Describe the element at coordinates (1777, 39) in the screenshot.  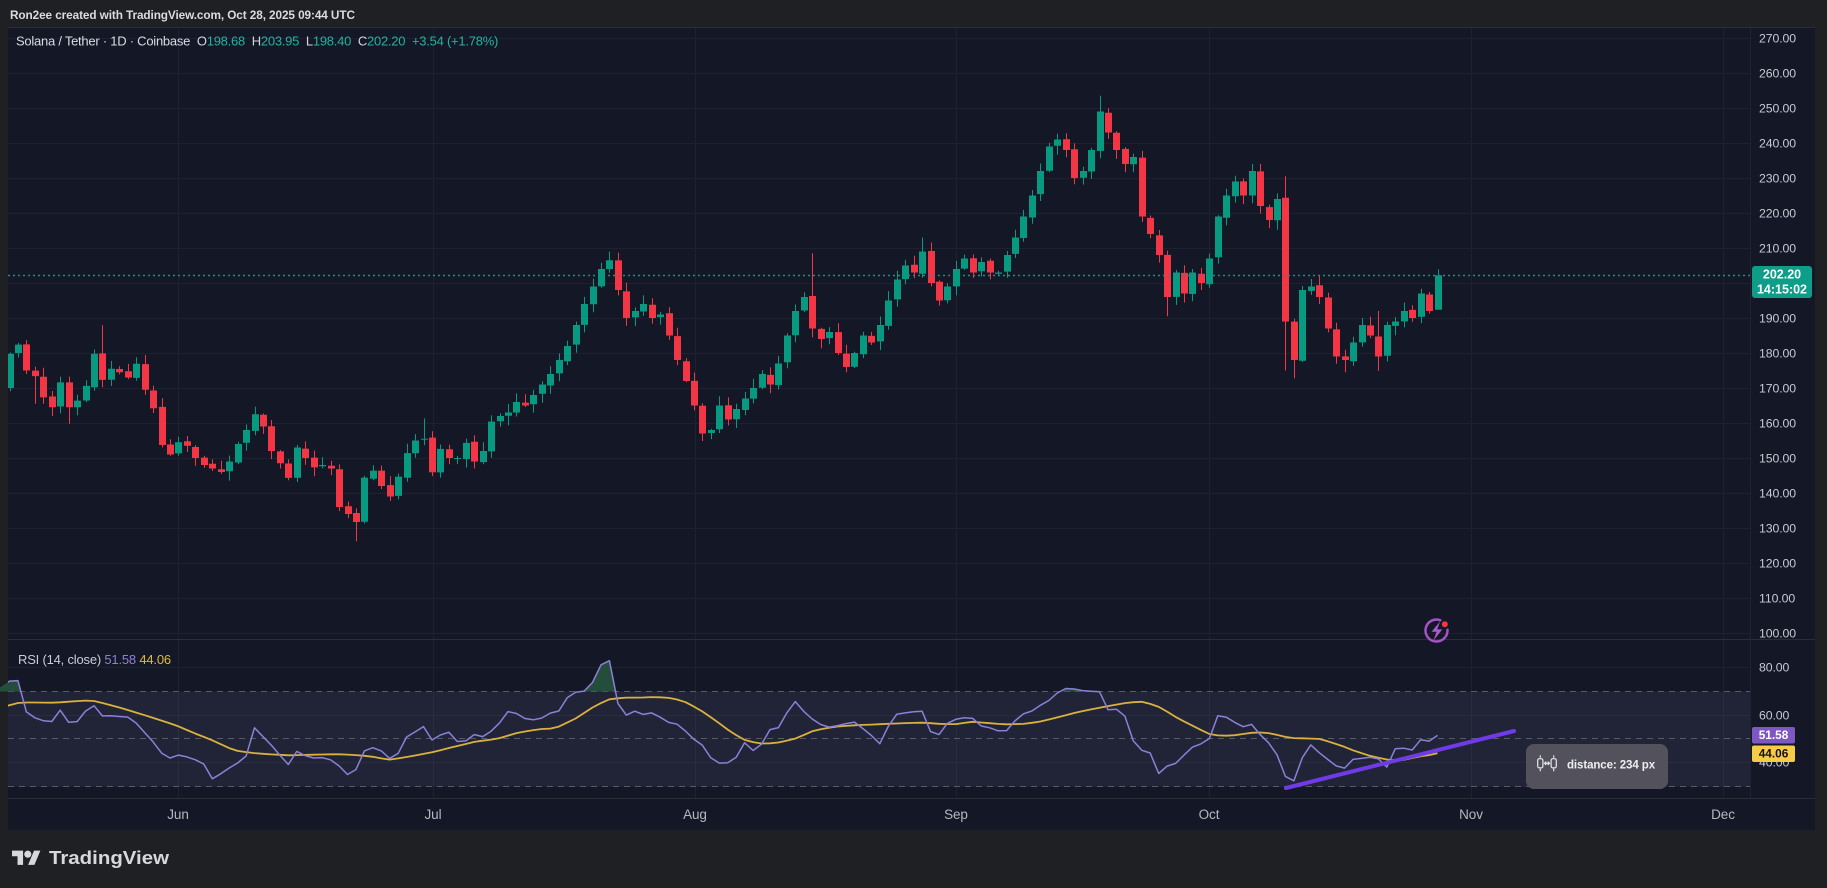
I see `svg-text: 270.00` at that location.